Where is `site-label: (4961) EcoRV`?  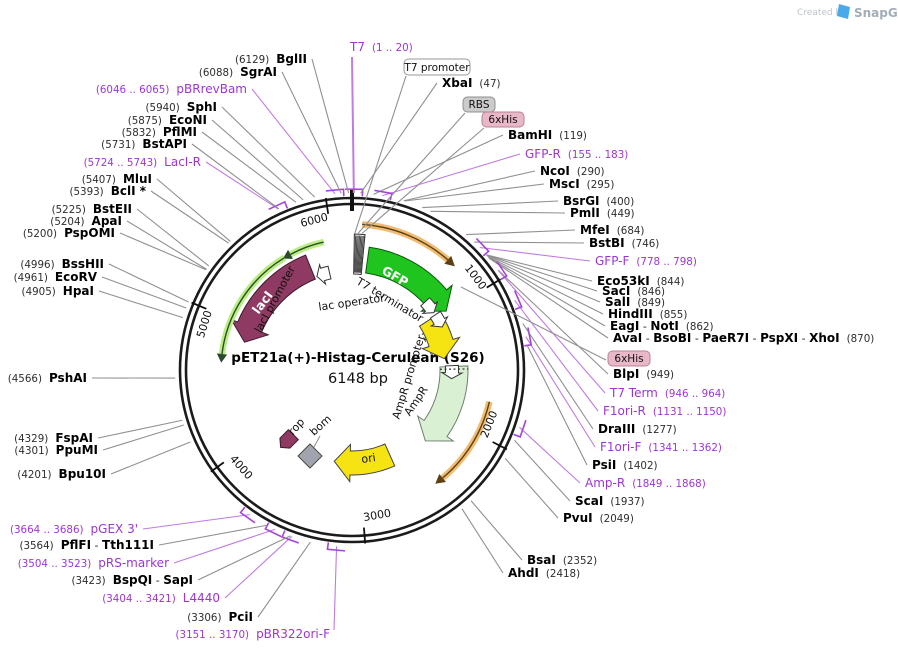
site-label: (4961) EcoRV is located at coordinates (56, 277).